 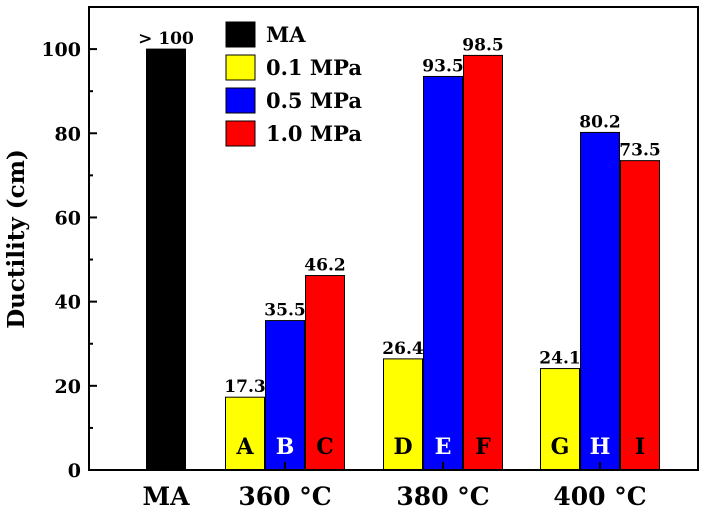 What do you see at coordinates (285, 447) in the screenshot?
I see `bar-letter: B` at bounding box center [285, 447].